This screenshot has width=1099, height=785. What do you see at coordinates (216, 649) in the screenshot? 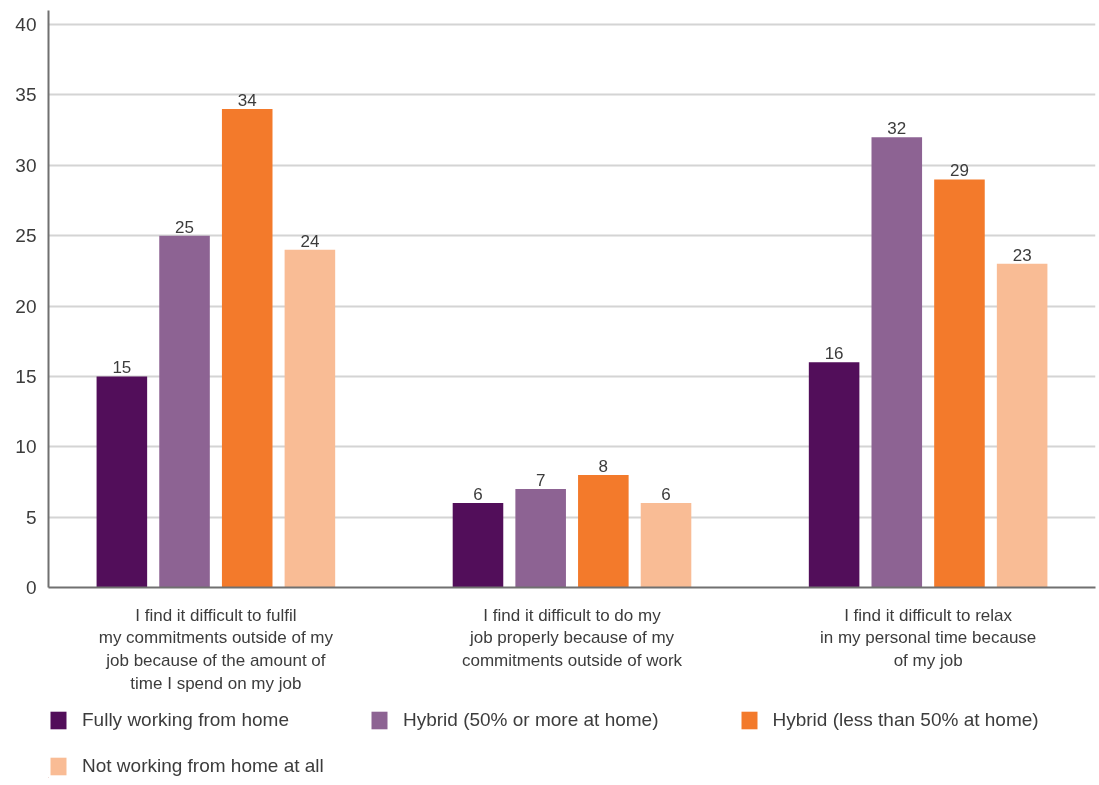
I see `x-tick-label: I find it difficult to fulfil my commitments outside of my job because of the amount of time I spend on my job` at bounding box center [216, 649].